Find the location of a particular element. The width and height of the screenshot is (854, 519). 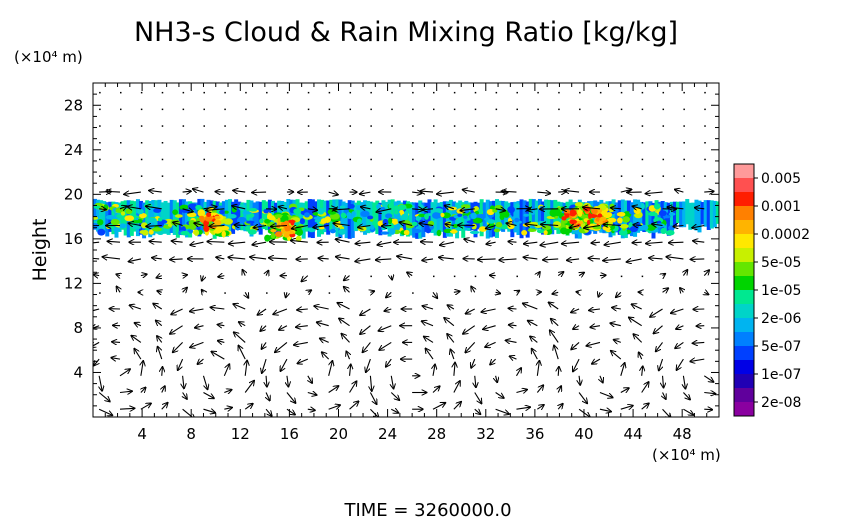

colorbar-label: 1e-05 is located at coordinates (781, 291).